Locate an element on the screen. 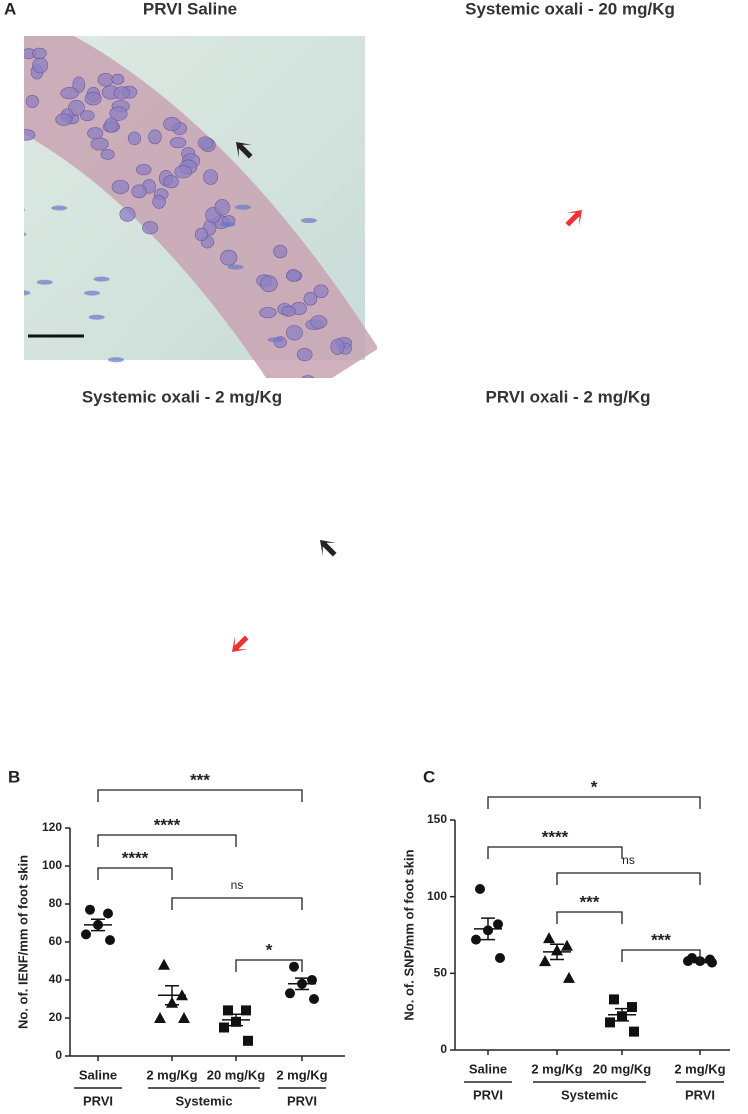 This screenshot has width=748, height=1114. error-bar is located at coordinates (98, 925).